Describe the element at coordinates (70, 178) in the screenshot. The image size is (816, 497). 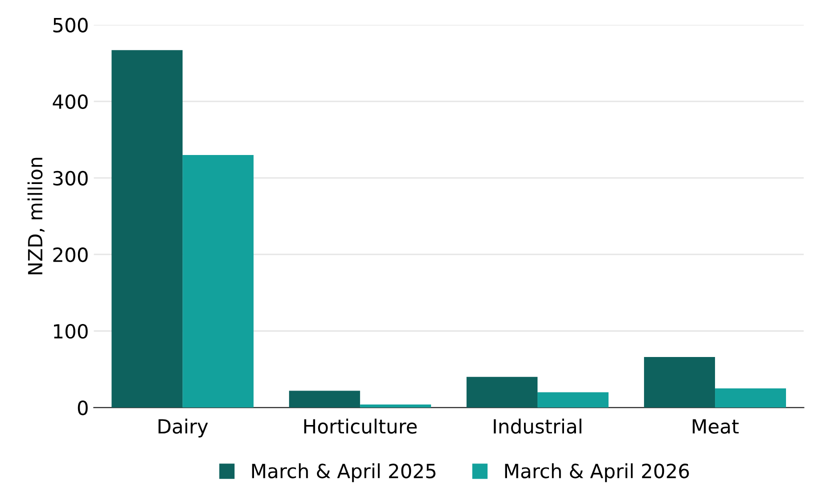
I see `y-tick-label: 300` at that location.